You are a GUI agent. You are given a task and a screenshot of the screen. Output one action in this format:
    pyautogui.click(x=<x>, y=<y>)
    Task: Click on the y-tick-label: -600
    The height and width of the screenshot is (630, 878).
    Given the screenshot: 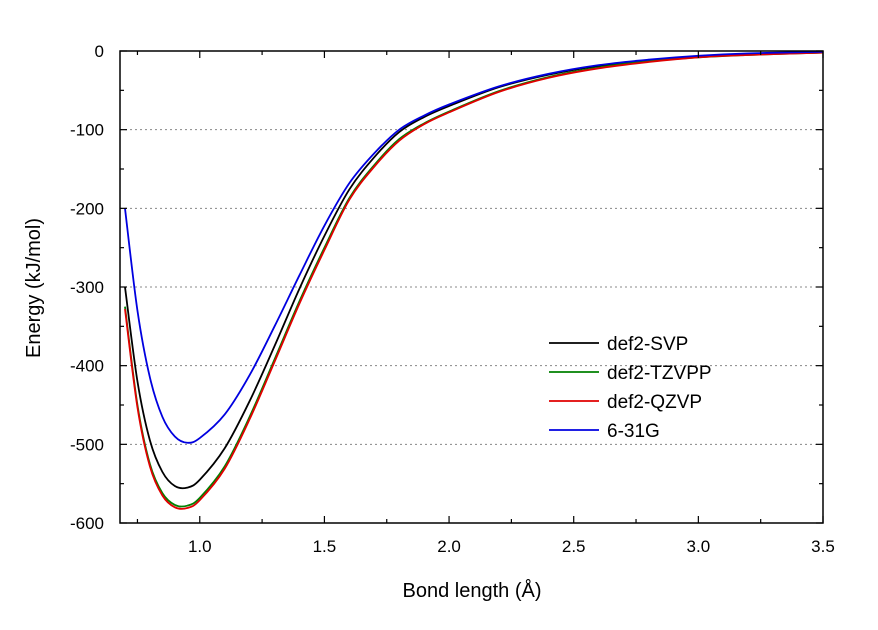 What is the action you would take?
    pyautogui.click(x=87, y=523)
    